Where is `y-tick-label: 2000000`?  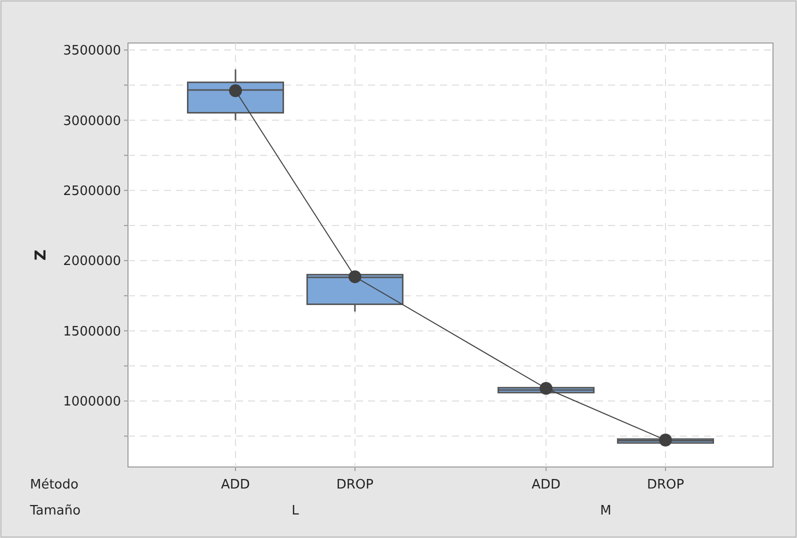
y-tick-label: 2000000 is located at coordinates (92, 262).